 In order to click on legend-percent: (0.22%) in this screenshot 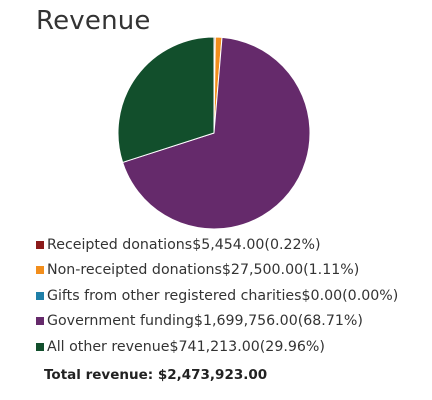, I will do `click(292, 244)`.